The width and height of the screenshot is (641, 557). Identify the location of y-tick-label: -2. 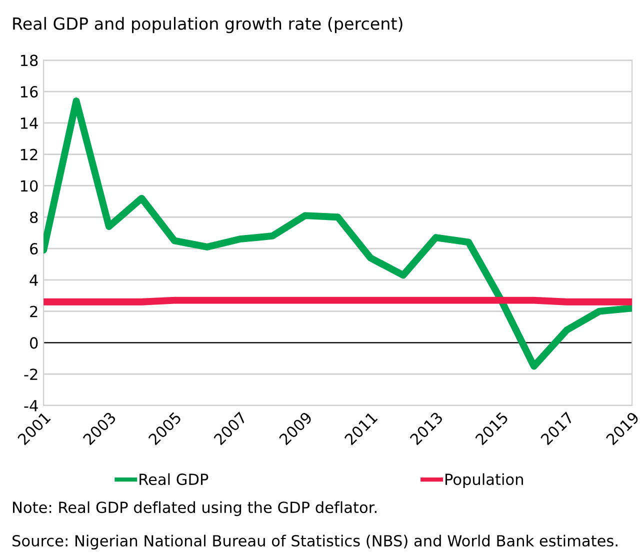
(31, 374).